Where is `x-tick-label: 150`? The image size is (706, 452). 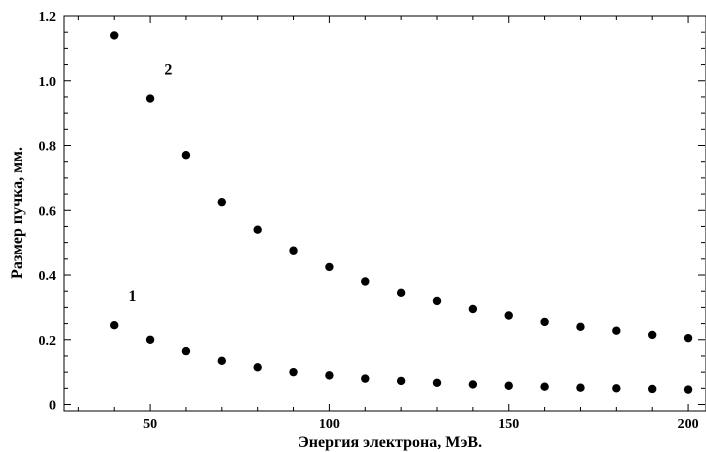
x-tick-label: 150 is located at coordinates (508, 424).